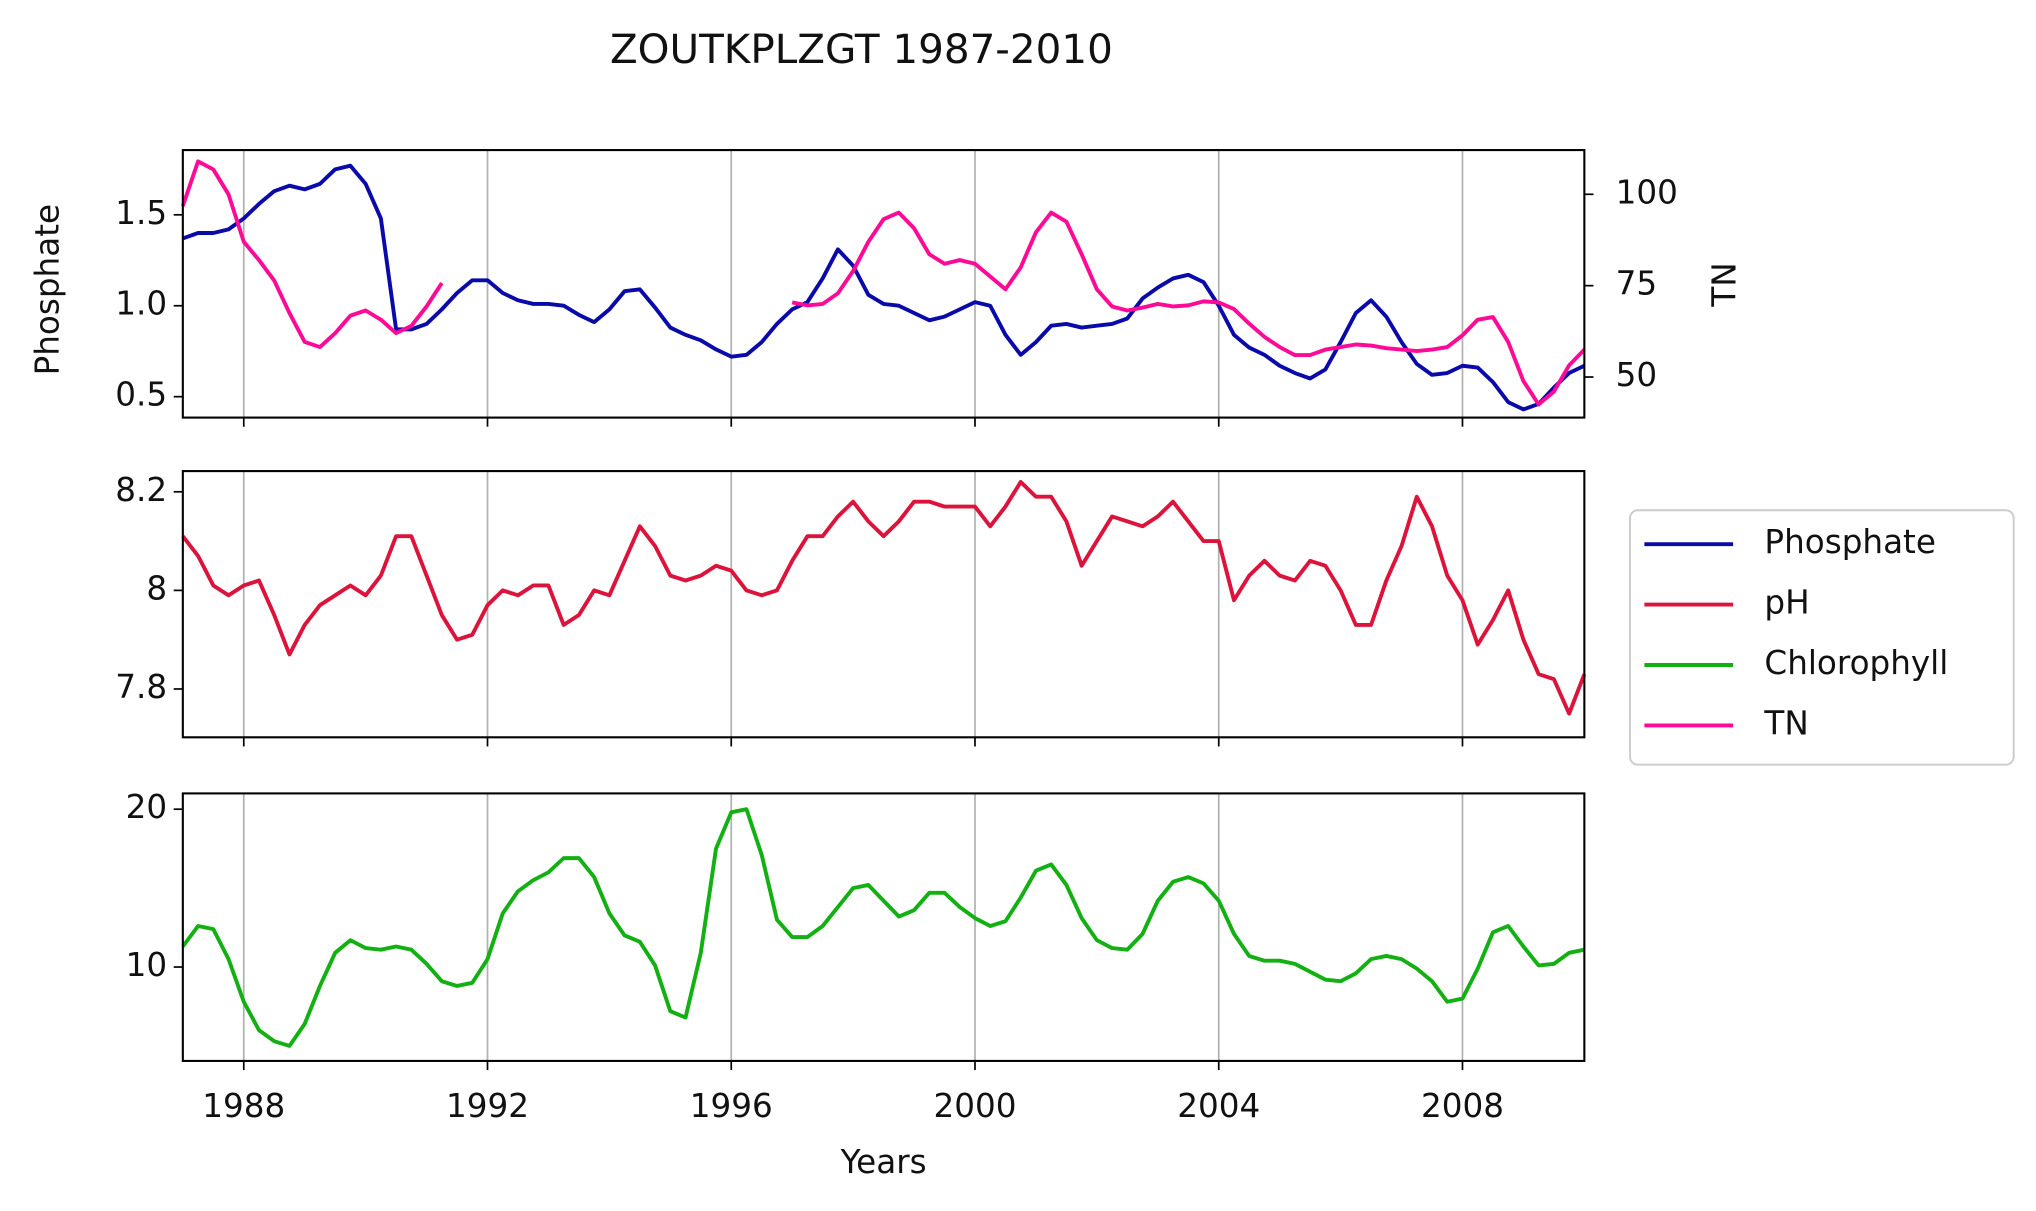 Image resolution: width=2036 pixels, height=1211 pixels. Describe the element at coordinates (156, 588) in the screenshot. I see `y-tick-label: 8` at that location.